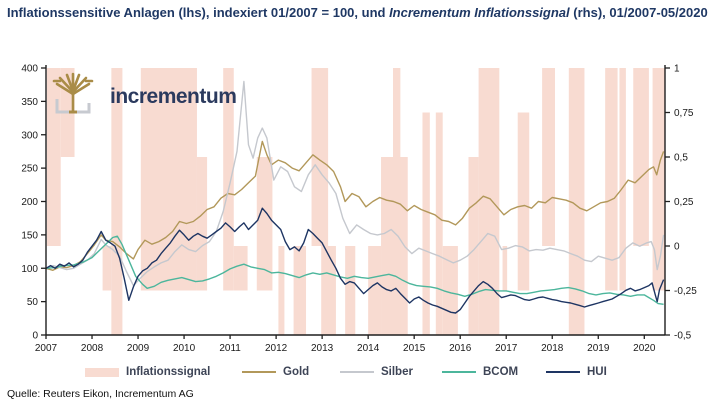 The width and height of the screenshot is (710, 412). What do you see at coordinates (684, 113) in the screenshot?
I see `y-right-tick-label: 0,75` at bounding box center [684, 113].